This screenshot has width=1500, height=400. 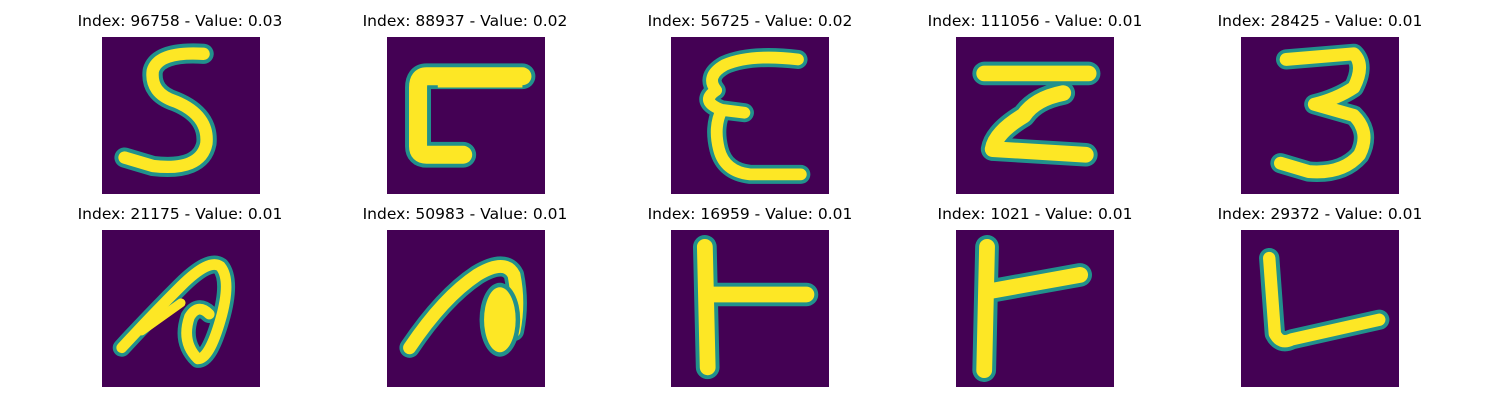 I want to click on panel-8: Index: 16959 - Value: 0.01, so click(x=750, y=300).